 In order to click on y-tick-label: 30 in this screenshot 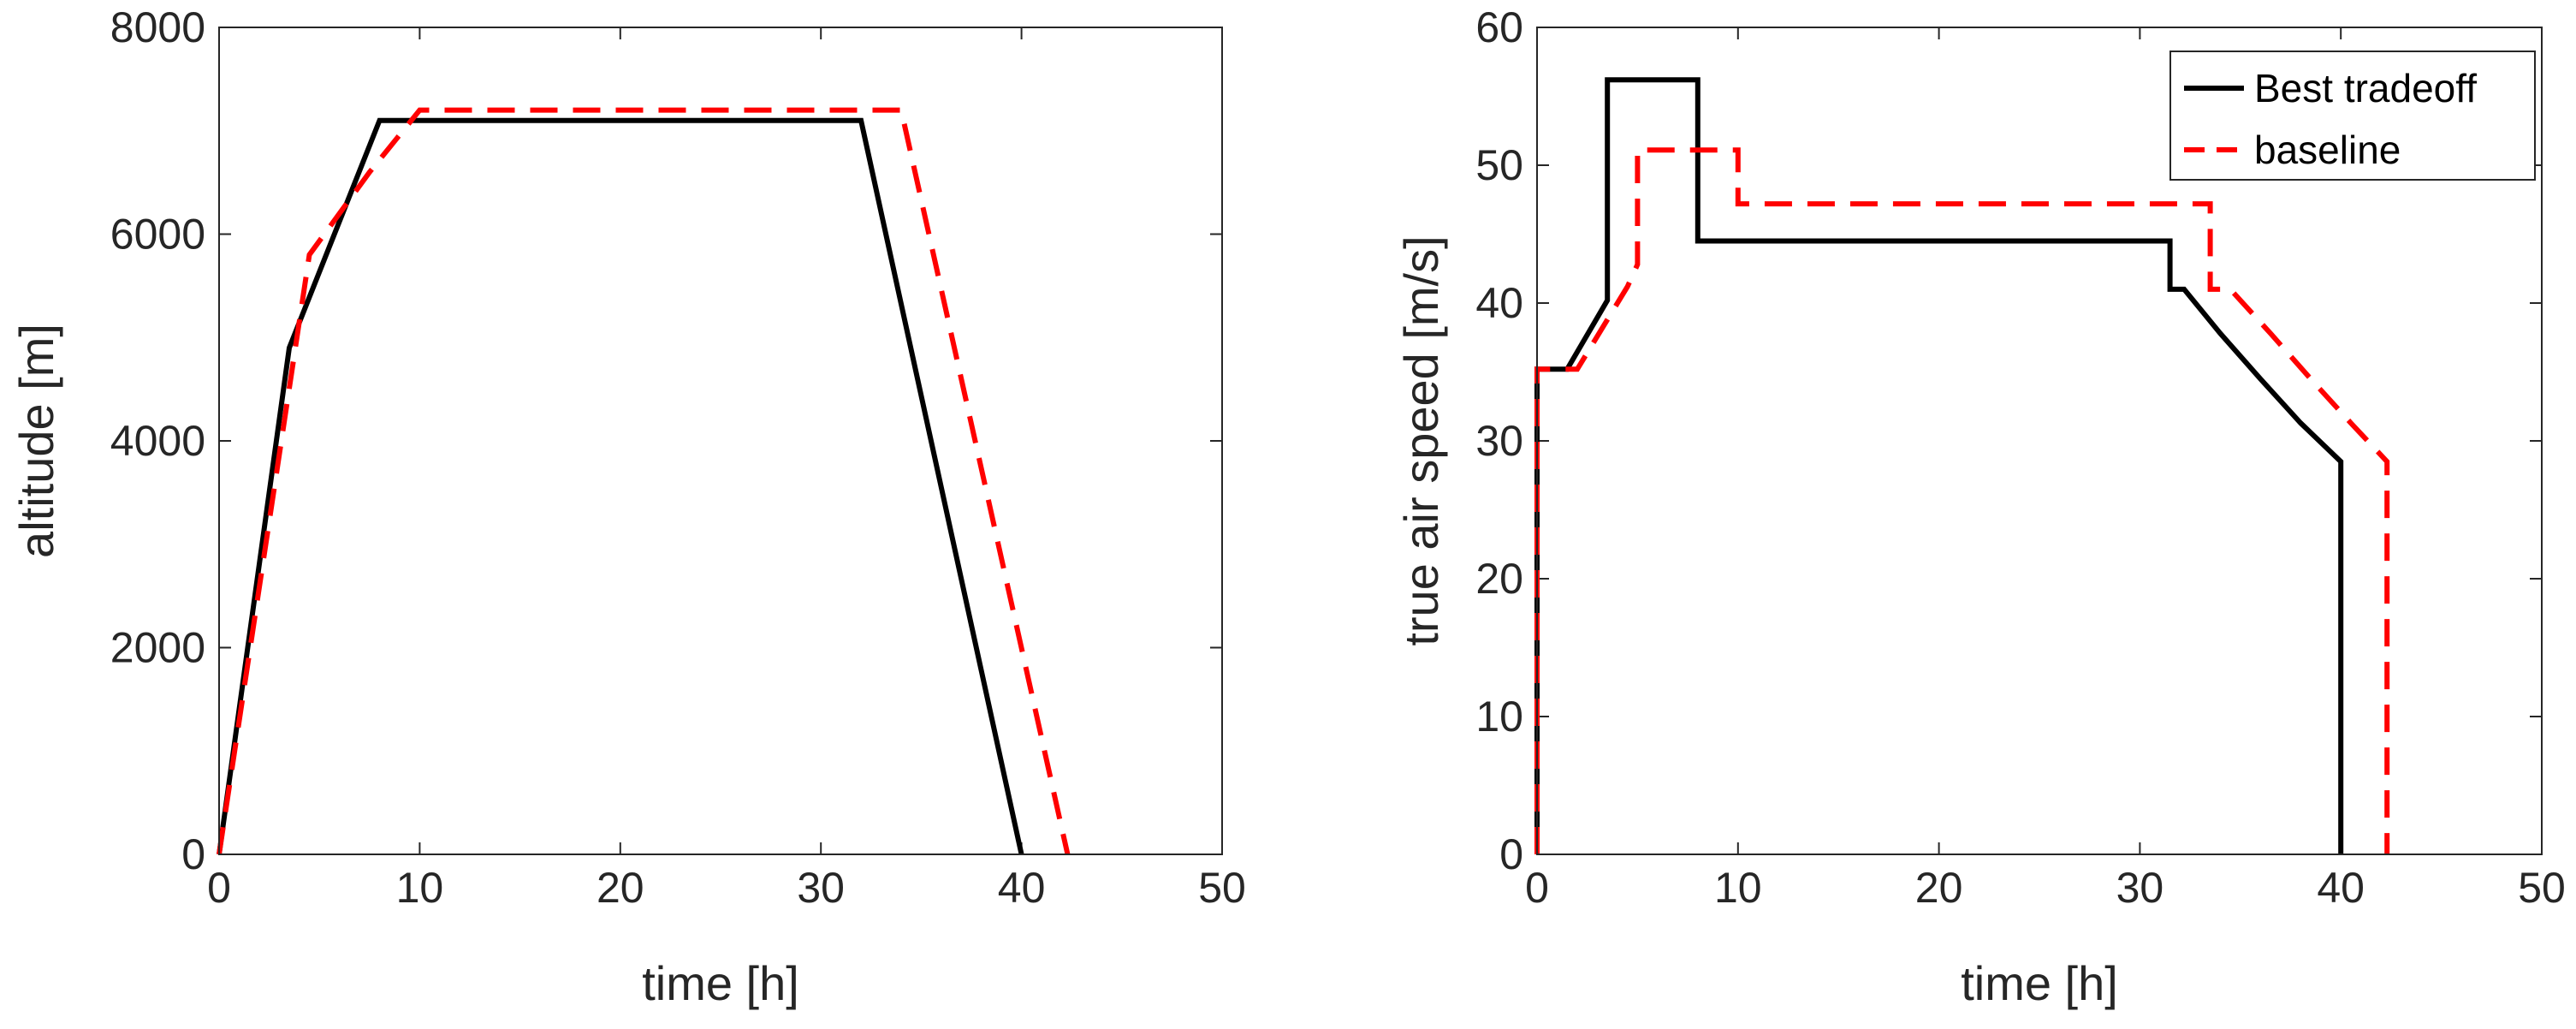, I will do `click(1499, 441)`.